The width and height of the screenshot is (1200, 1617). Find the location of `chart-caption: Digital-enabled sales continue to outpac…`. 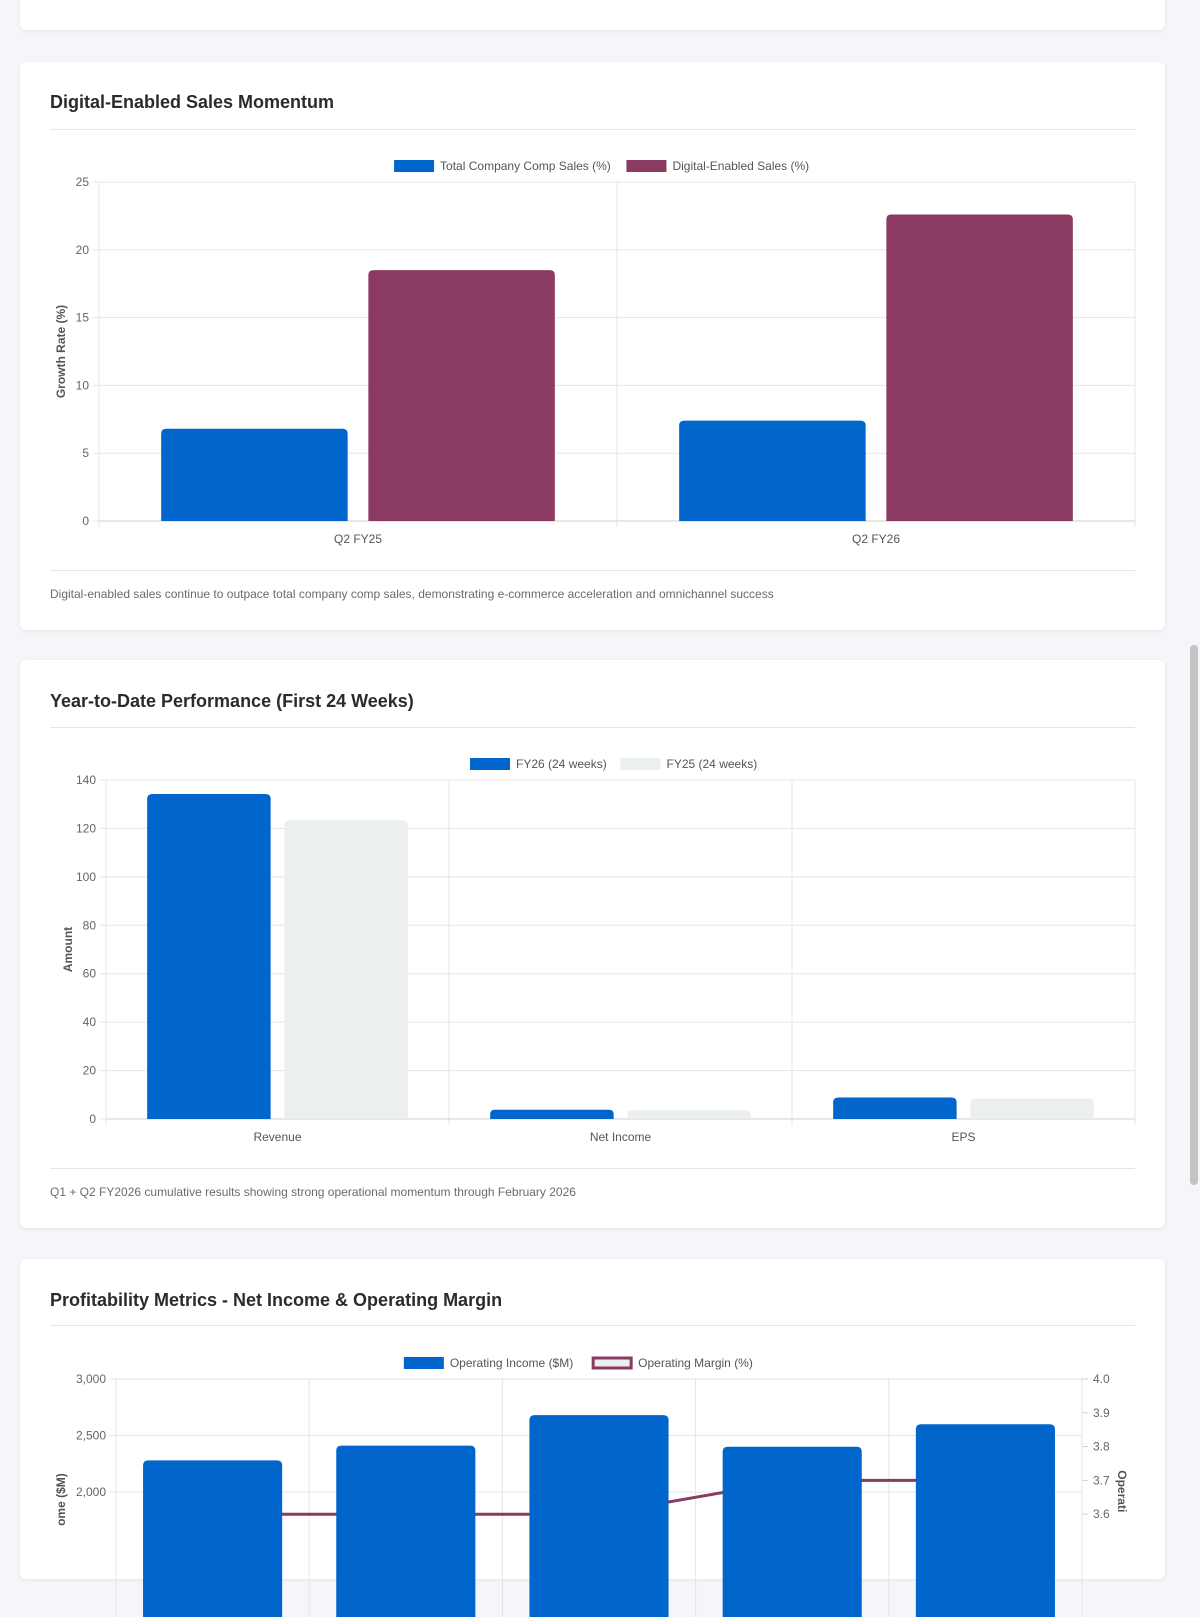

chart-caption: Digital-enabled sales continue to outpac… is located at coordinates (412, 594).